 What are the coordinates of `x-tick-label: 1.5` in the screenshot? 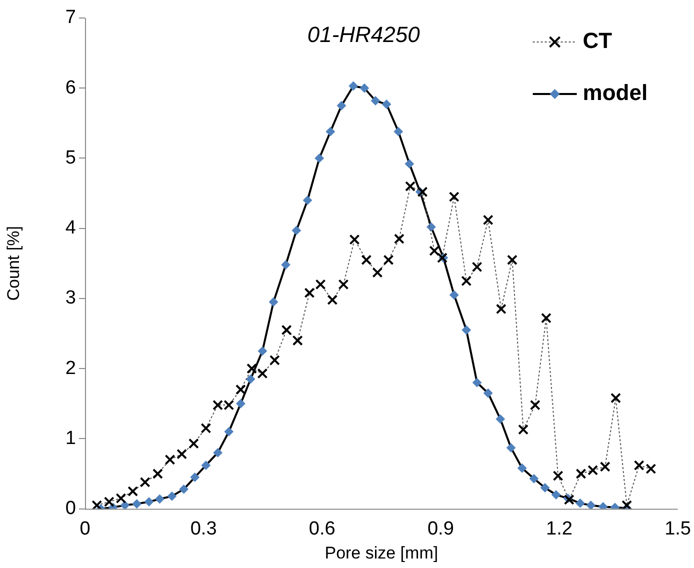 It's located at (678, 529).